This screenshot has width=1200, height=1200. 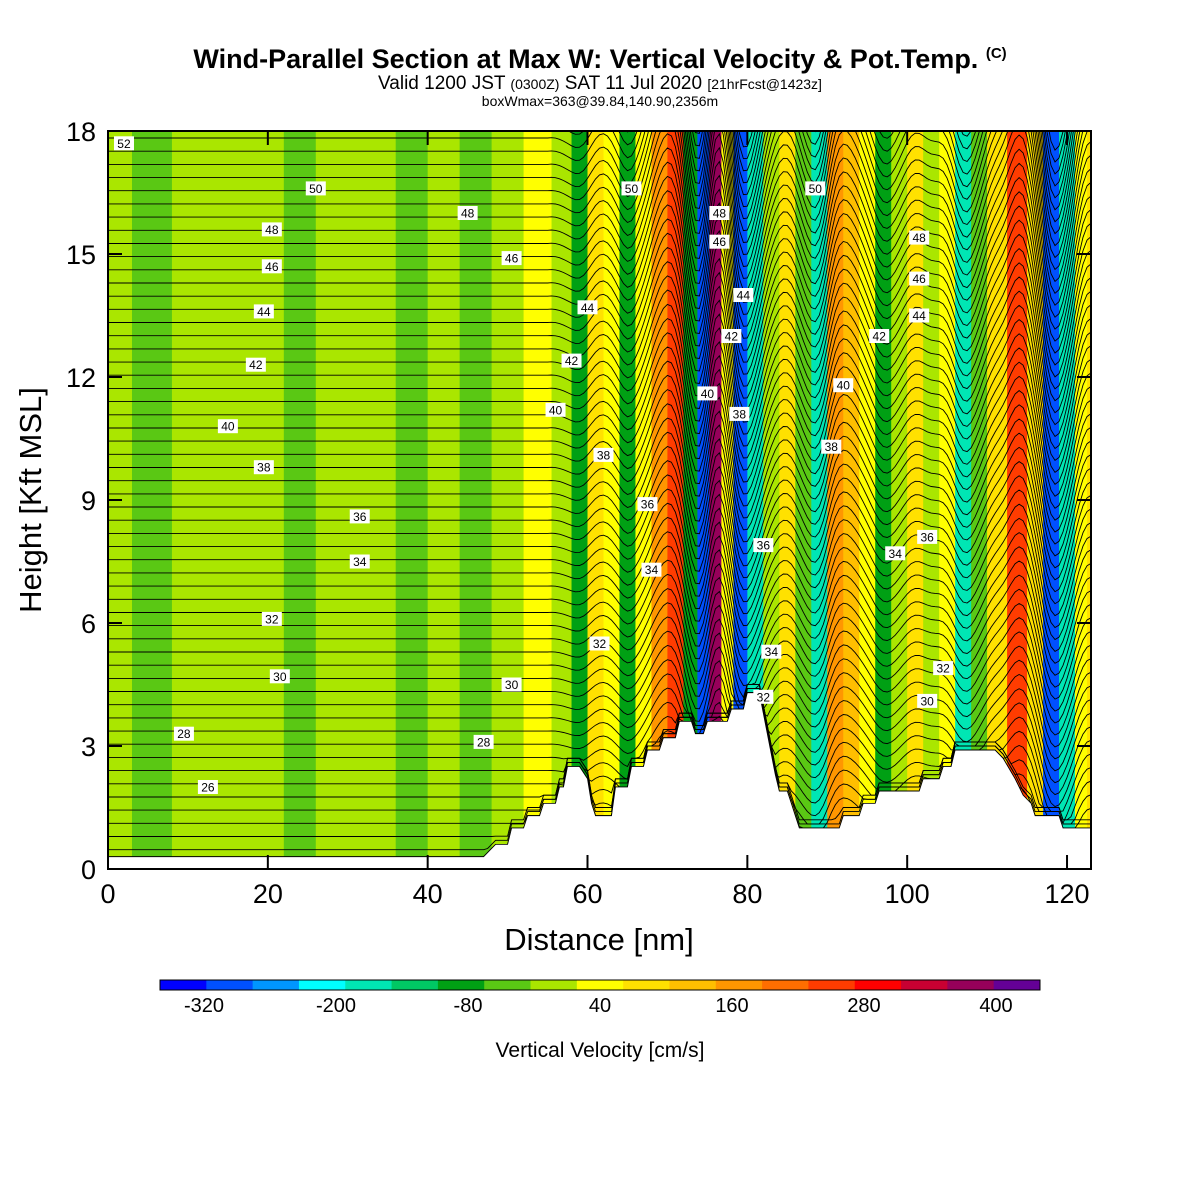 I want to click on colorbar-tick-label: 280, so click(x=863, y=1006).